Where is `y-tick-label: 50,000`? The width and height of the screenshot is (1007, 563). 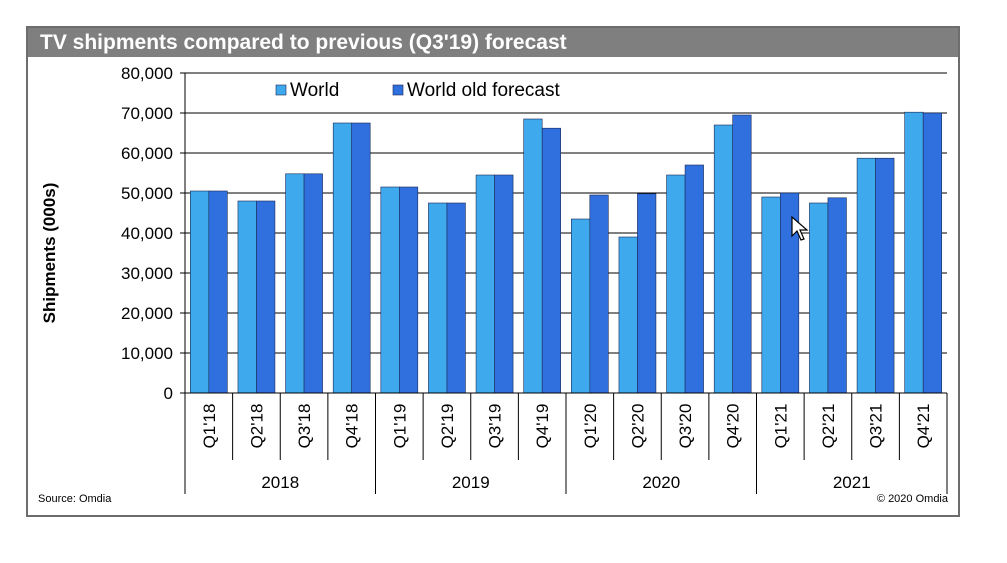
y-tick-label: 50,000 is located at coordinates (147, 193).